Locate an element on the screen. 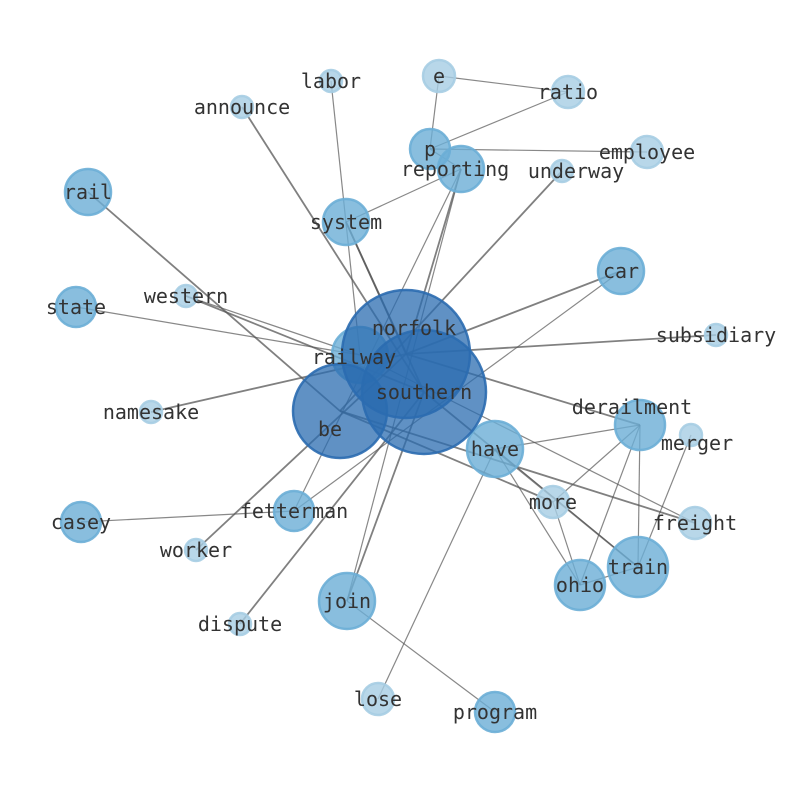  node-freight is located at coordinates (695, 523).